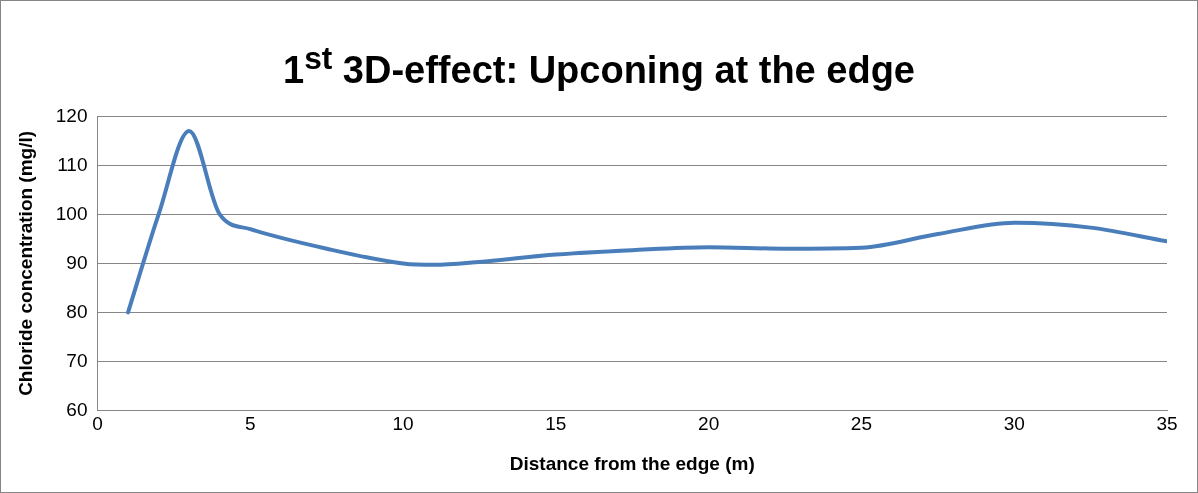 The height and width of the screenshot is (493, 1198). I want to click on x-tick-label: 35, so click(1167, 424).